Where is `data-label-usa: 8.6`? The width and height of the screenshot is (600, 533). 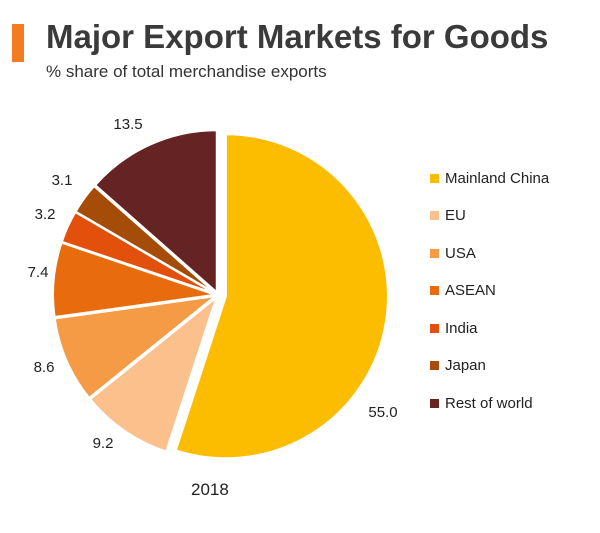
data-label-usa: 8.6 is located at coordinates (44, 367).